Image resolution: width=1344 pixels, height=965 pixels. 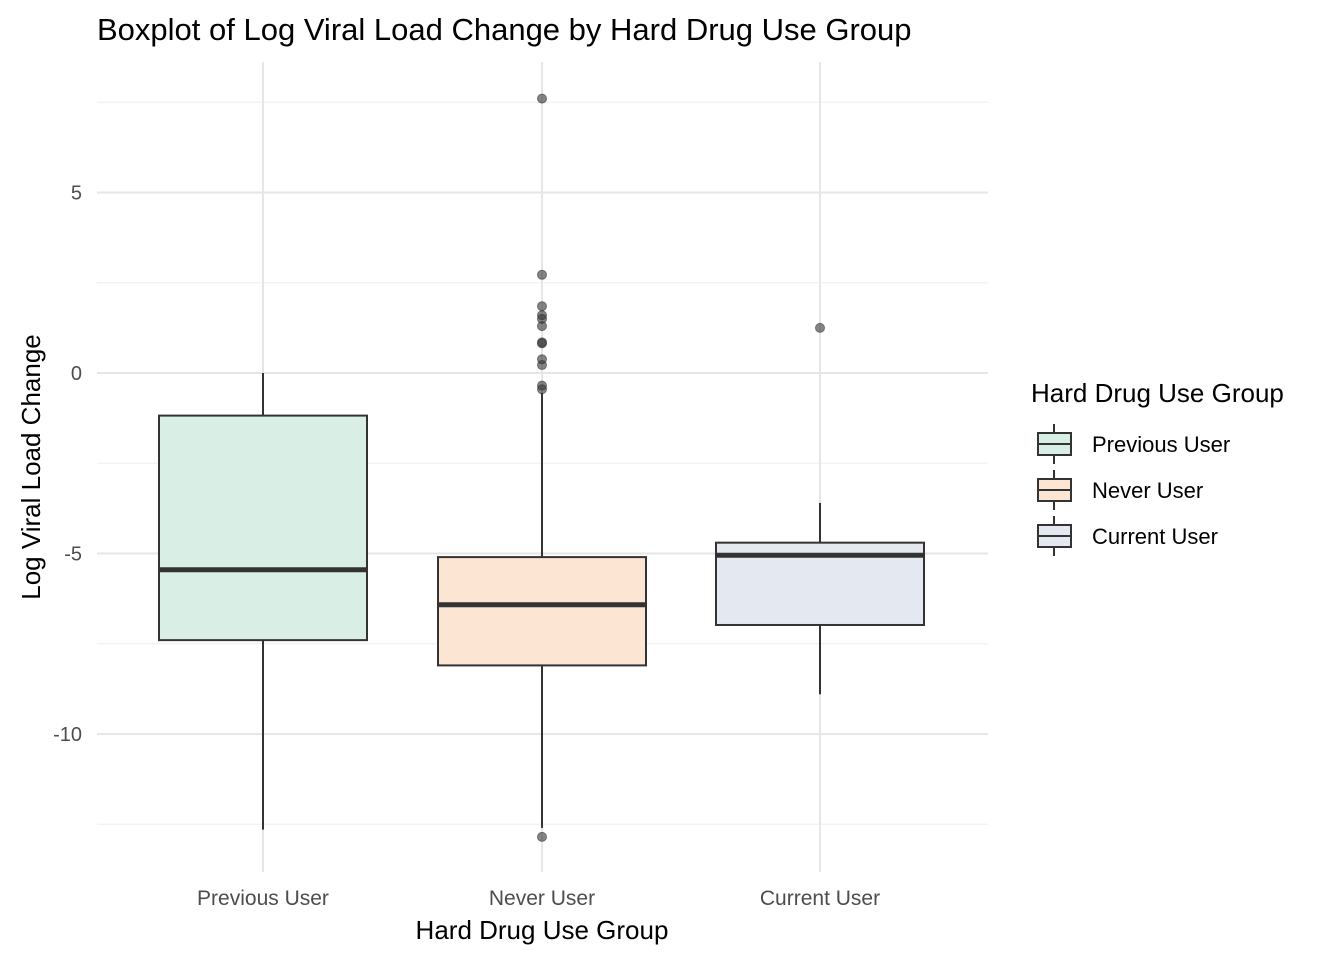 I want to click on legend-title: Hard Drug Use Group, so click(x=1157, y=393).